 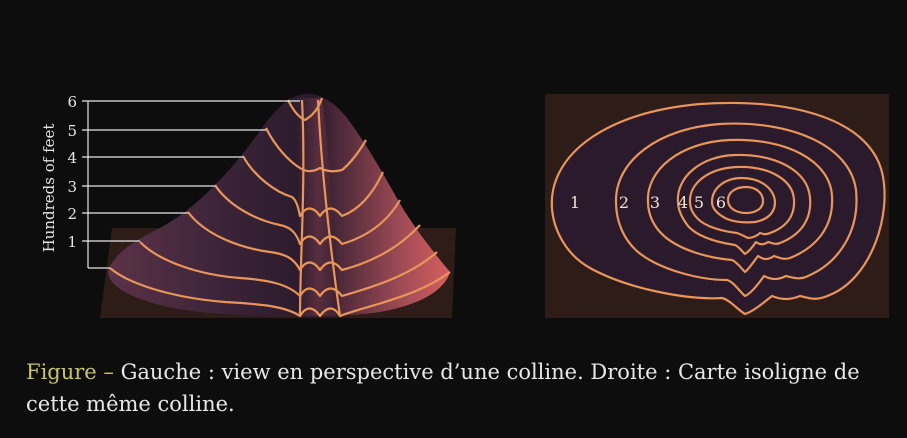 What do you see at coordinates (49, 188) in the screenshot?
I see `y-axis-title: Hundreds of feet` at bounding box center [49, 188].